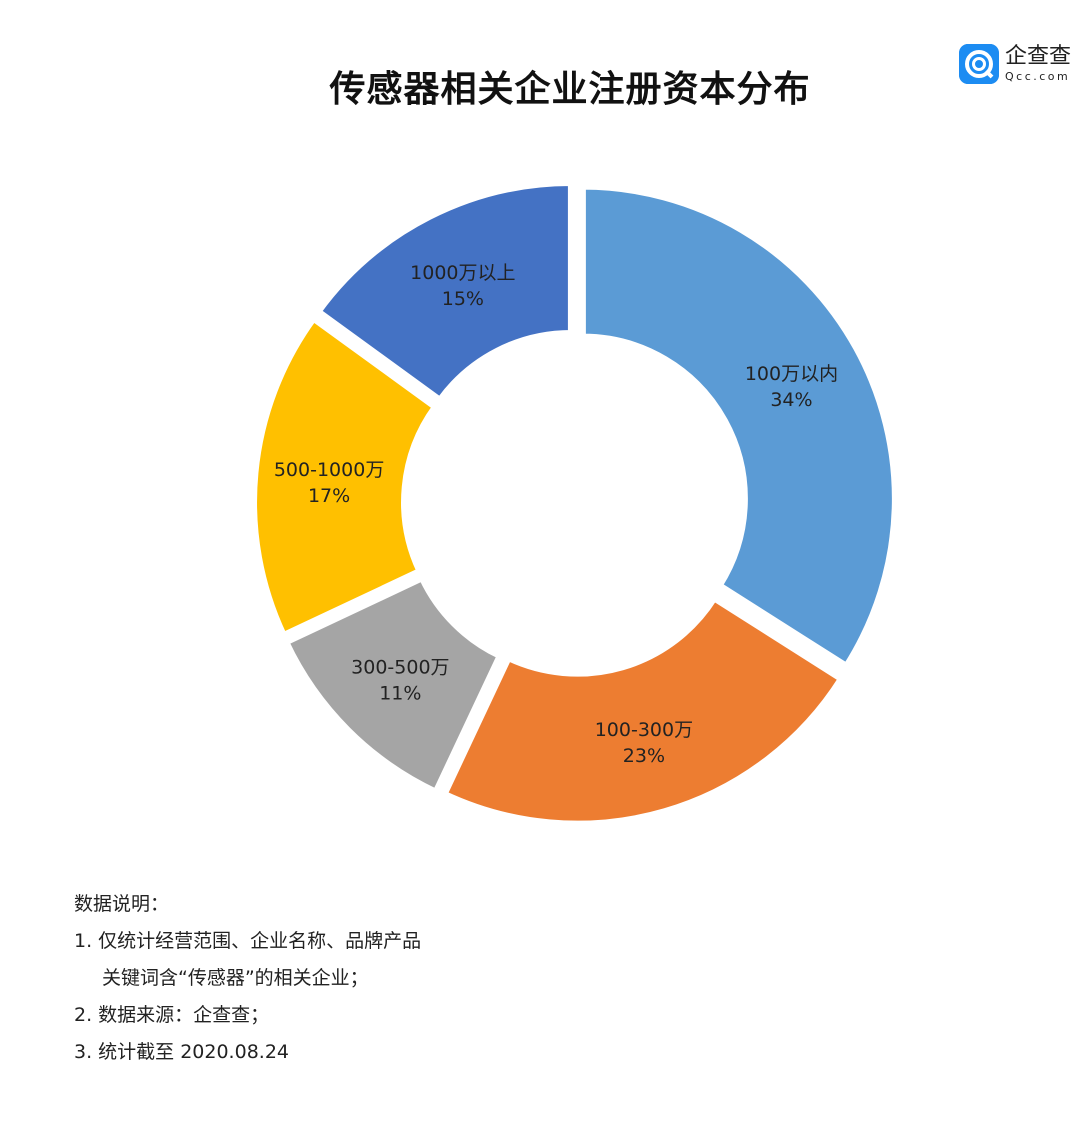 This screenshot has height=1130, width=1080. Describe the element at coordinates (235, 978) in the screenshot. I see `note-item: 关键词含“传感器”的相关企业；` at that location.